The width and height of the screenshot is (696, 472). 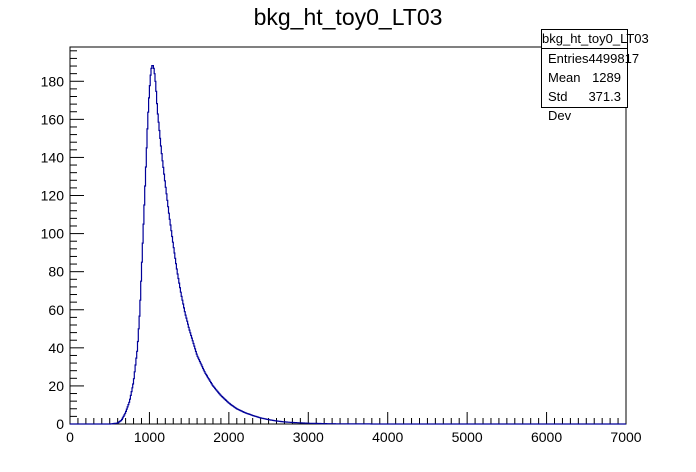 What do you see at coordinates (387, 437) in the screenshot?
I see `x-tick-label: 4000` at bounding box center [387, 437].